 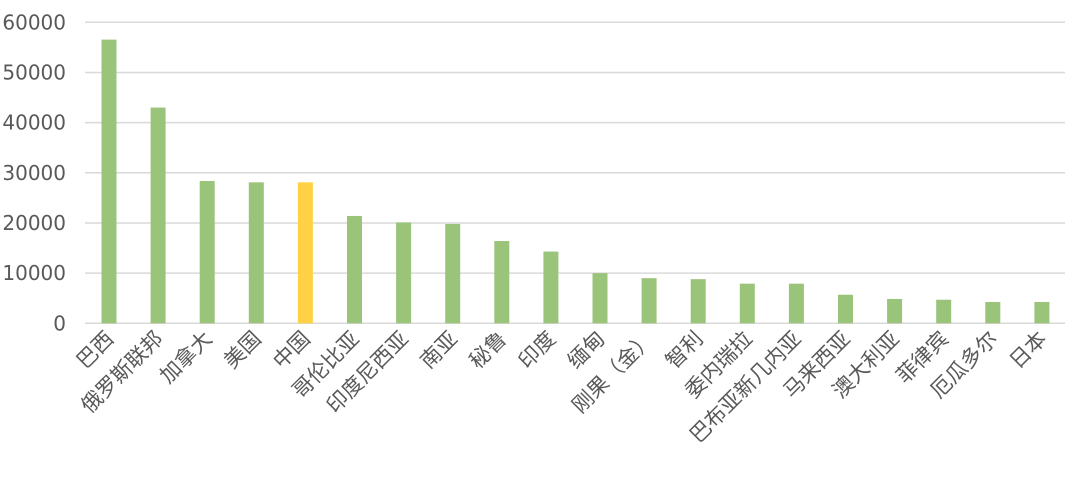 What do you see at coordinates (537, 350) in the screenshot?
I see `x-category-label: 印度` at bounding box center [537, 350].